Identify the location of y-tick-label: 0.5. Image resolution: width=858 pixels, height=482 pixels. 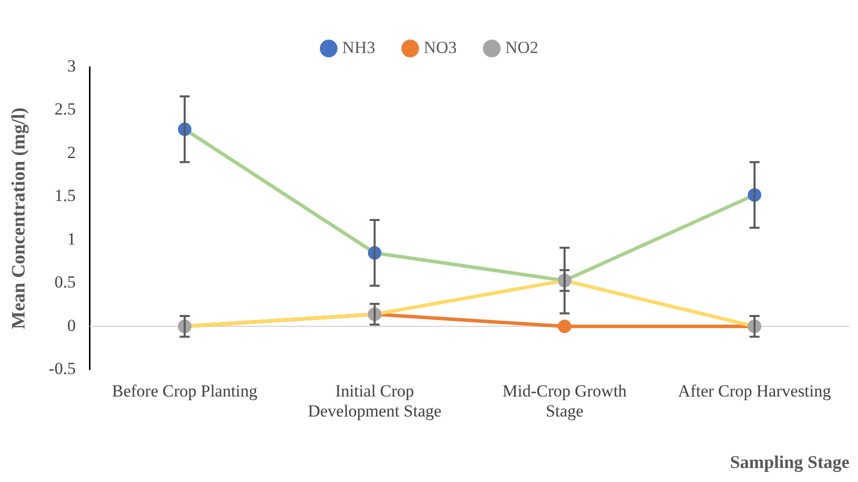
(65, 282).